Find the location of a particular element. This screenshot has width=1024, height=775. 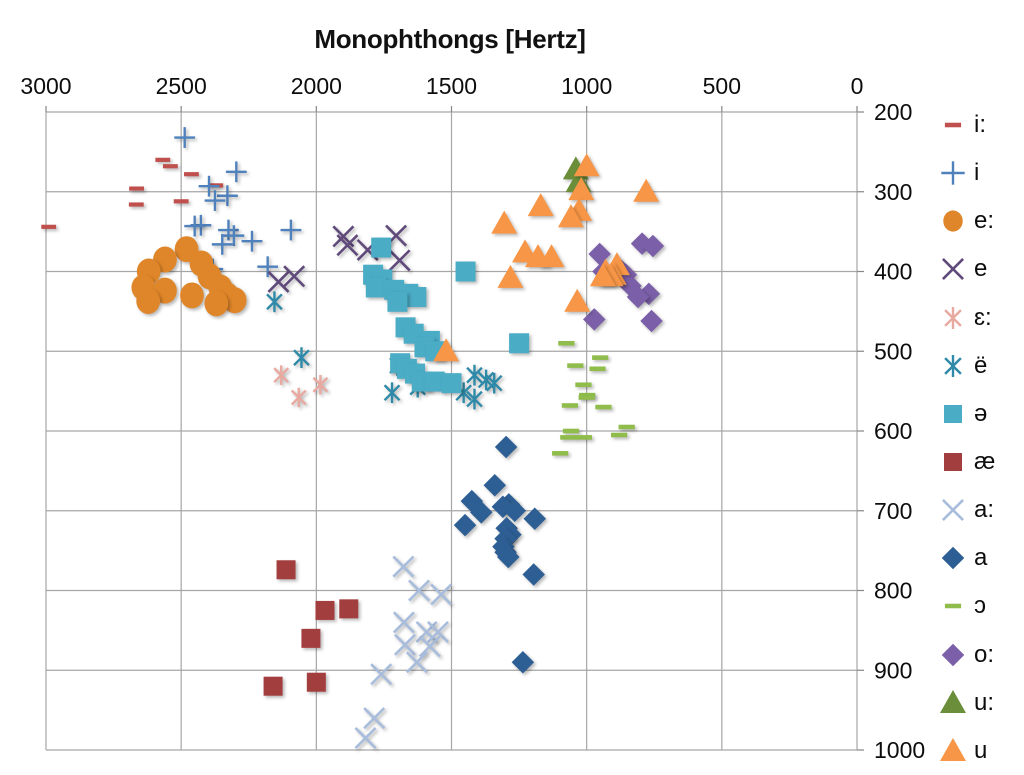

y-tick-label: 300 is located at coordinates (893, 192).